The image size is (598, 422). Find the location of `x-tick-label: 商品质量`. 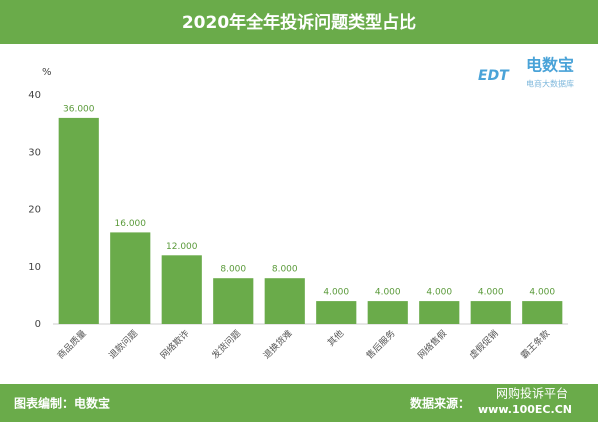

x-tick-label: 商品质量 is located at coordinates (72, 344).